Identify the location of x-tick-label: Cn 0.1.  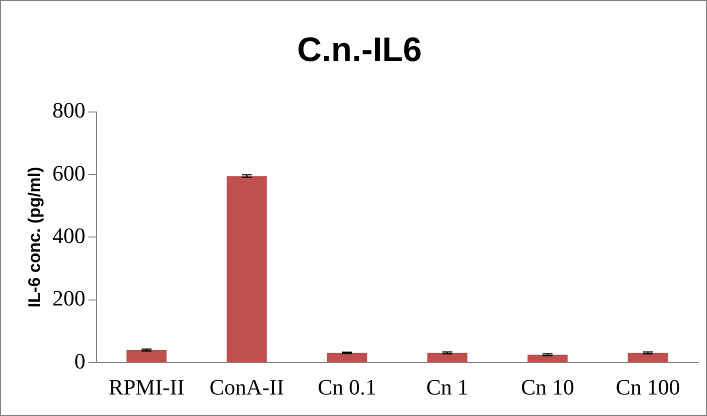
(347, 387).